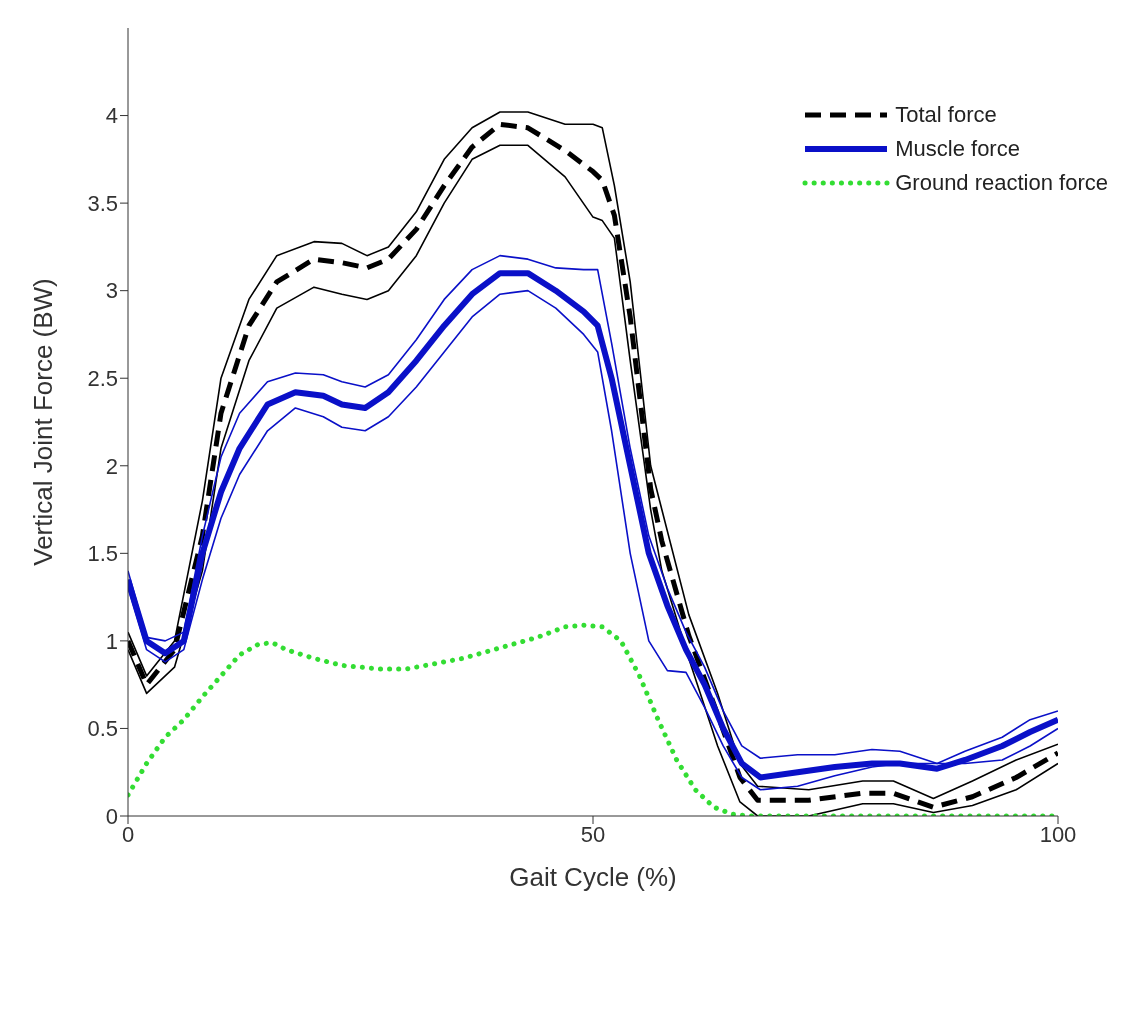 The height and width of the screenshot is (1036, 1130). What do you see at coordinates (111, 816) in the screenshot?
I see `y-tick-label: 0` at bounding box center [111, 816].